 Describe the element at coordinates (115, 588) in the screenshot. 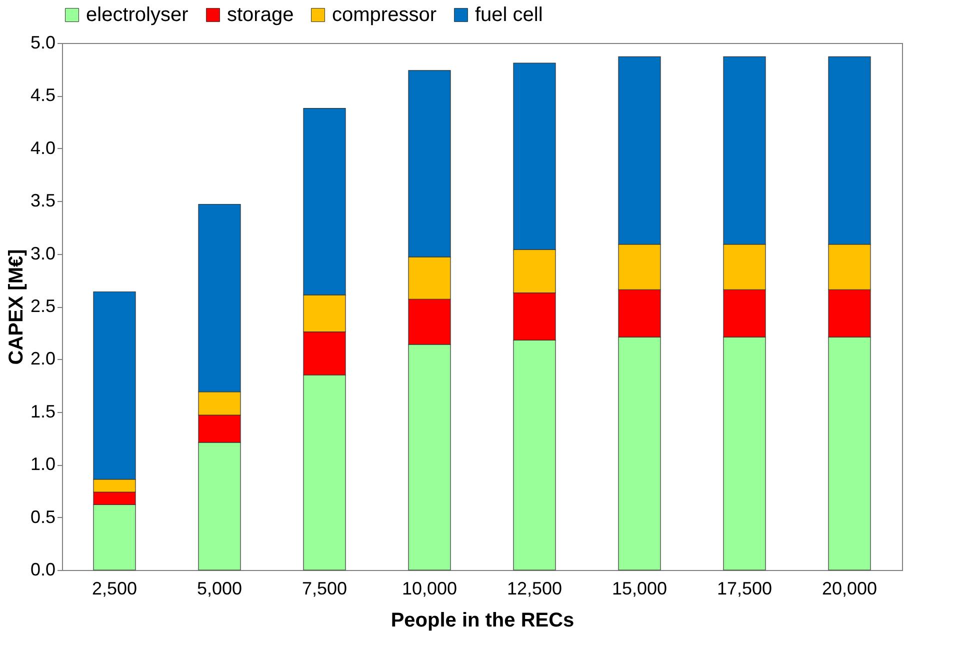

I see `x-tick-label: 2,500` at that location.